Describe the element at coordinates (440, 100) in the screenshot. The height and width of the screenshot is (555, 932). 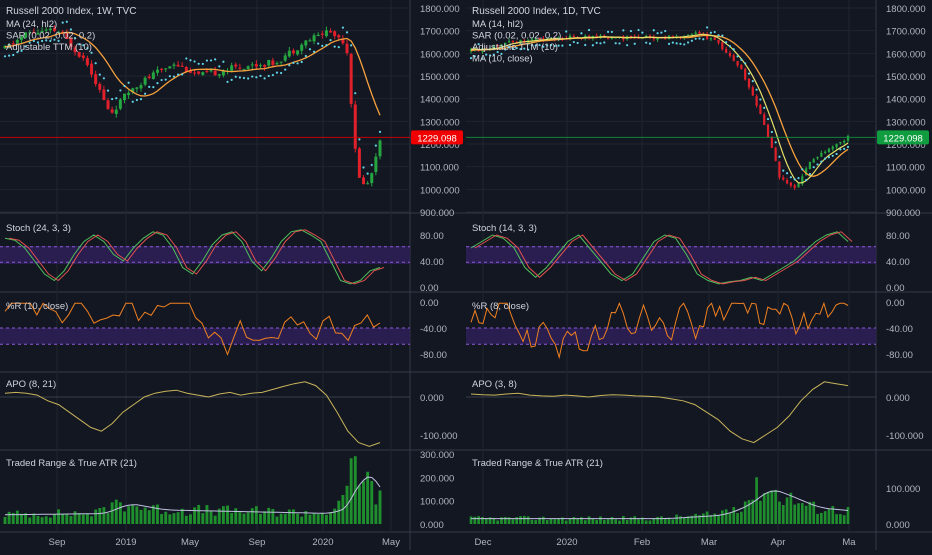
I see `price-axis-tick: 1400.000` at that location.